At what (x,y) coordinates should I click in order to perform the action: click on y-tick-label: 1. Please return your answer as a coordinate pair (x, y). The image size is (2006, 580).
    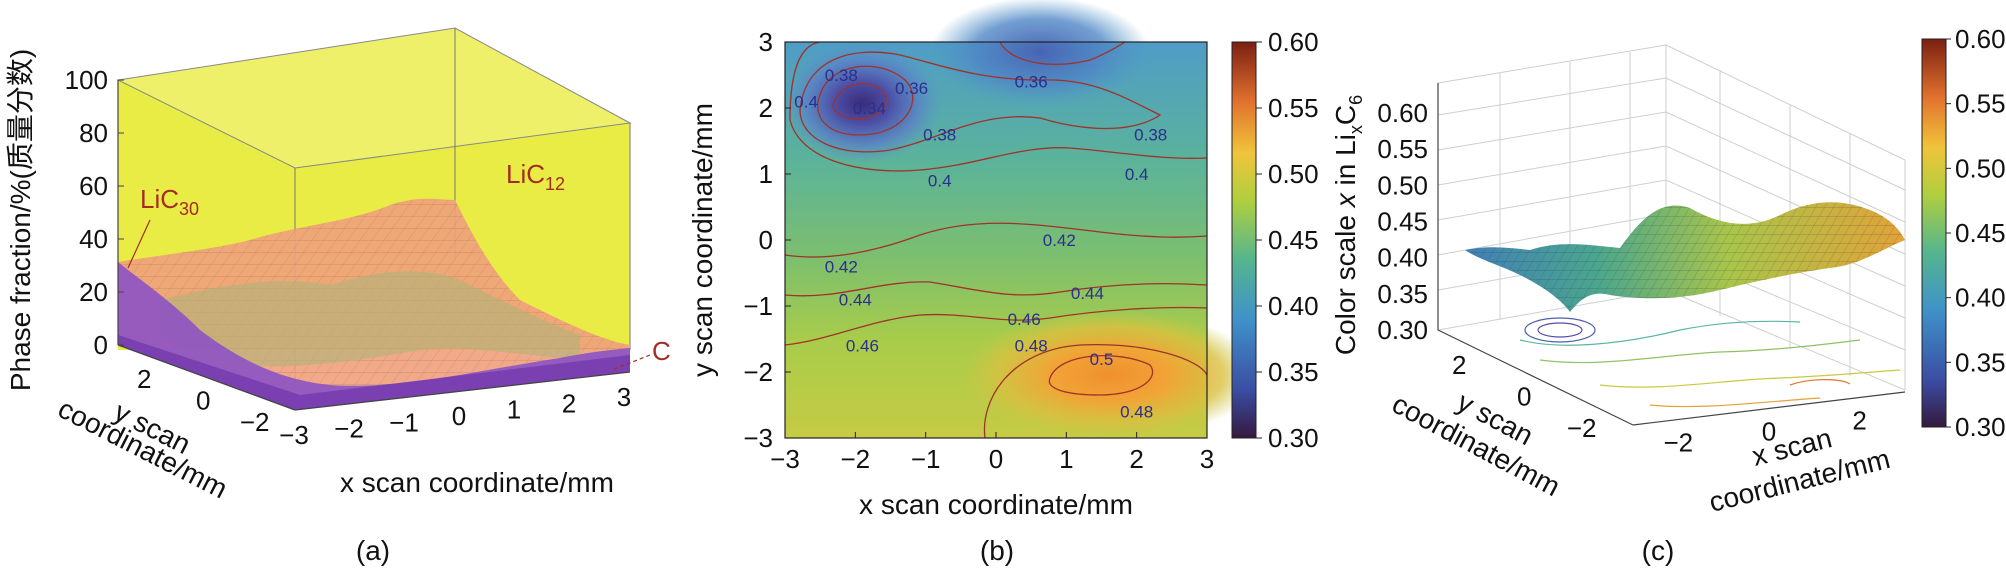
    Looking at the image, I should click on (766, 174).